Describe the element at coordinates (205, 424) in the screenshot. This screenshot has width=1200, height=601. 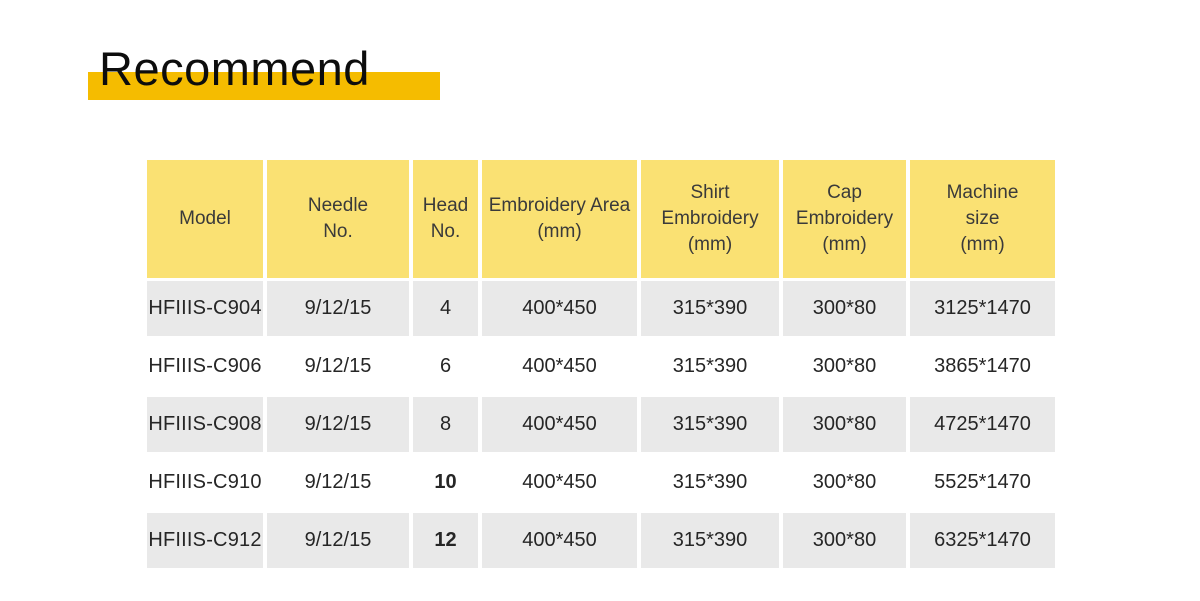
I see `cell-model: HFIIIS-C908` at that location.